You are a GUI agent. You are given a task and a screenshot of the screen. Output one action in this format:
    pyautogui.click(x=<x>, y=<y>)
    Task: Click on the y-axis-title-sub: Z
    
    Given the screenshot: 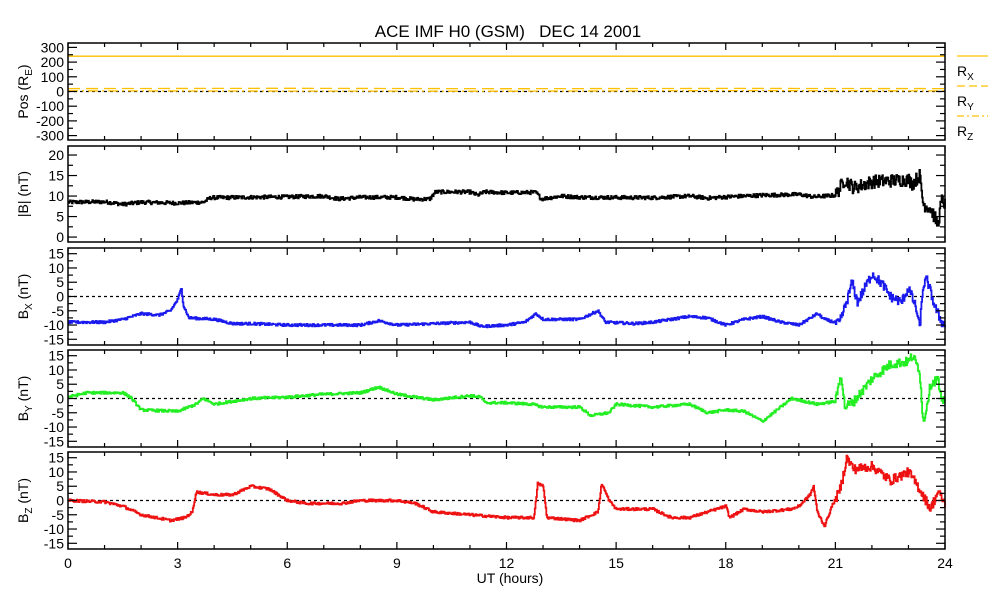 What is the action you would take?
    pyautogui.click(x=29, y=511)
    